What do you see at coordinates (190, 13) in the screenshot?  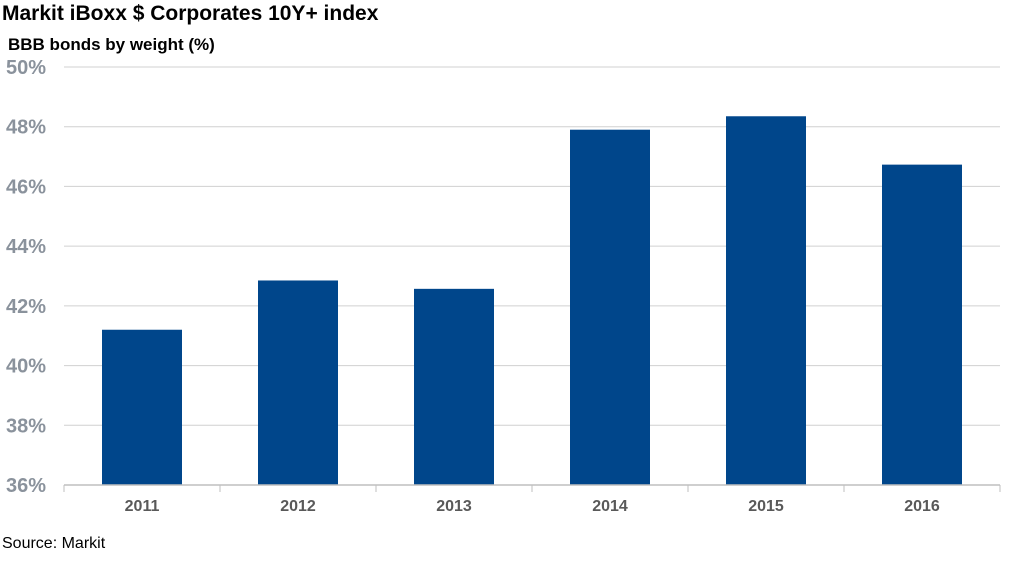 I see `chart-title: Markit iBoxx $ Corporates 10Y+ index` at bounding box center [190, 13].